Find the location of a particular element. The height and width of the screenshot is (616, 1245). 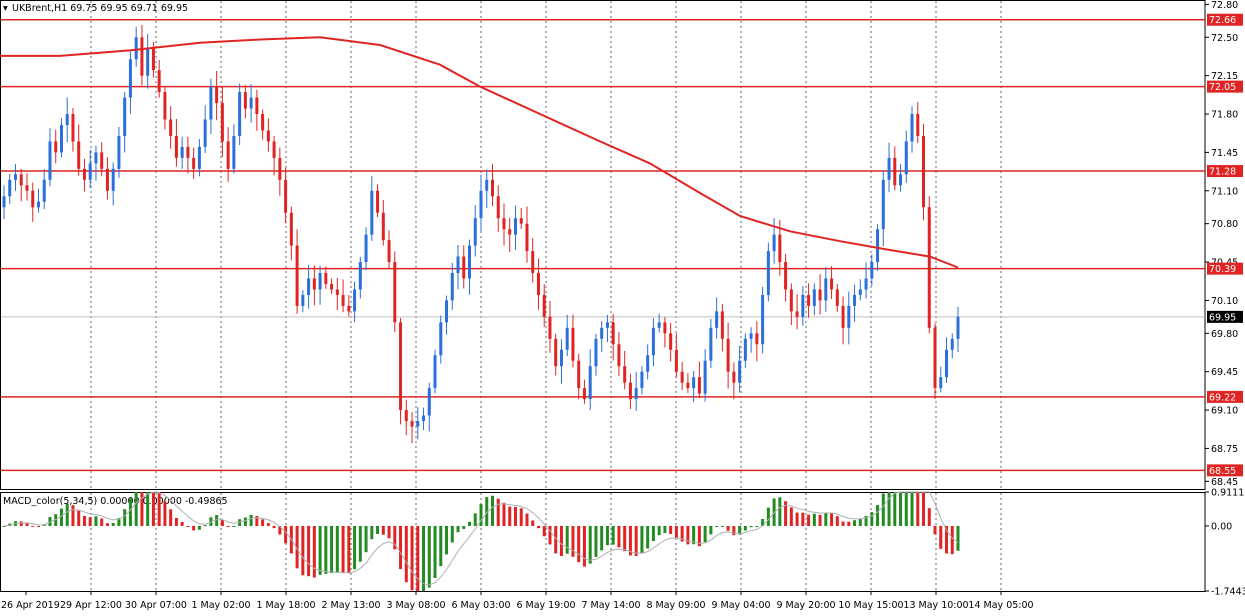

level-label: 72.66 is located at coordinates (1222, 20).